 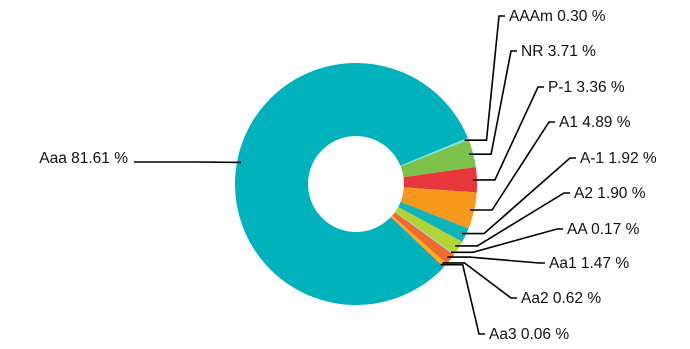 I want to click on label-aaa: Aaa 81.61 %, so click(x=83, y=158).